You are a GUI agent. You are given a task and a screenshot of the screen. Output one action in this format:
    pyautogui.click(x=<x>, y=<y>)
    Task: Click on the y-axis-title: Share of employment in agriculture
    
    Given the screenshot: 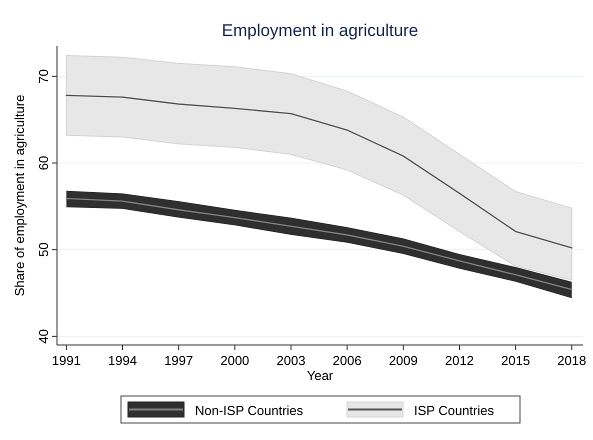 What is the action you would take?
    pyautogui.click(x=19, y=195)
    